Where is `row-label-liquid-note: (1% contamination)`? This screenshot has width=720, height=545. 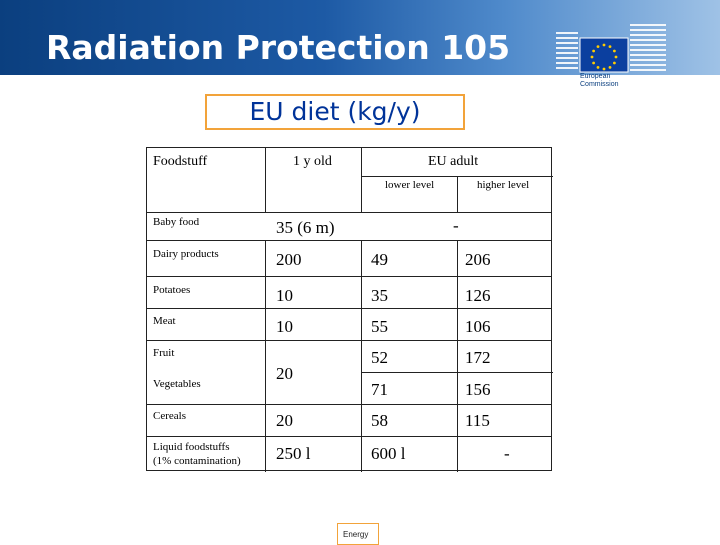 row-label-liquid-note: (1% contamination) is located at coordinates (197, 461).